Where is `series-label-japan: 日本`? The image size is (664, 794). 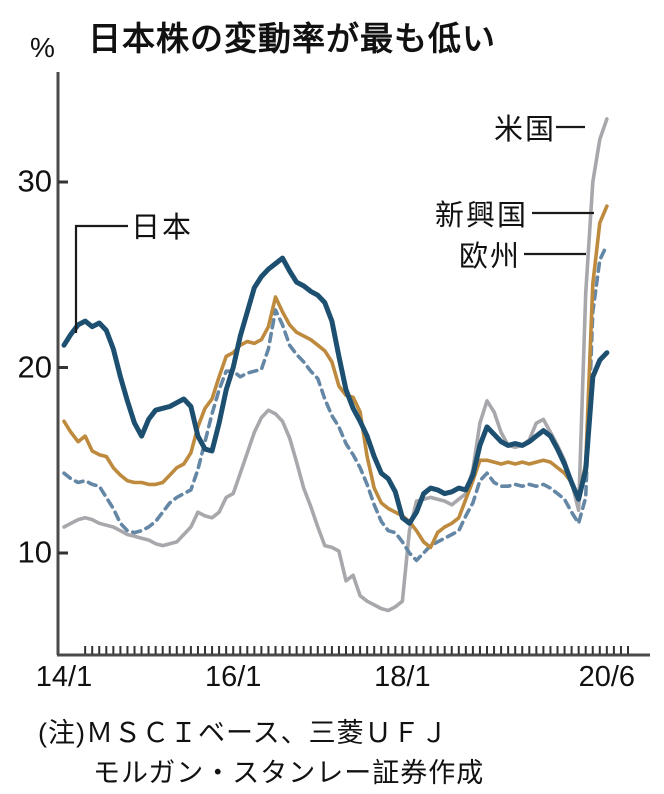 series-label-japan: 日本 is located at coordinates (162, 228).